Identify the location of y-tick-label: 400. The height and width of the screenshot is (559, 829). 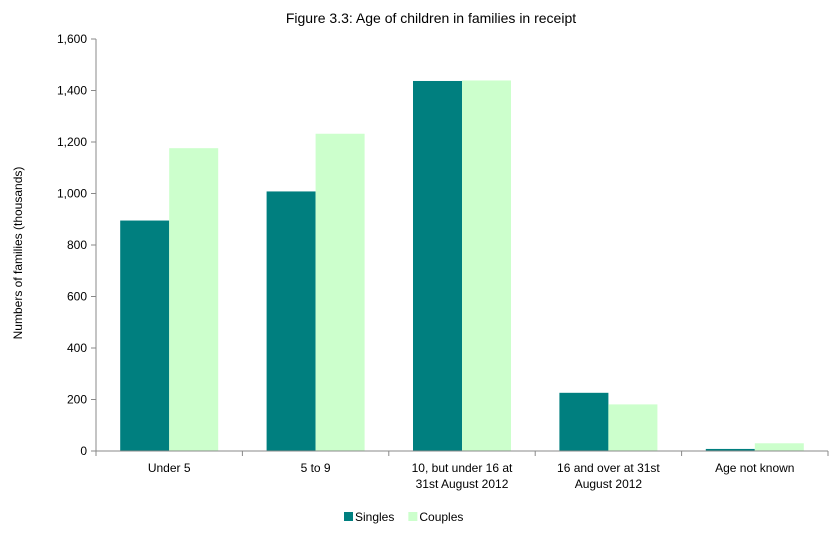
(77, 348).